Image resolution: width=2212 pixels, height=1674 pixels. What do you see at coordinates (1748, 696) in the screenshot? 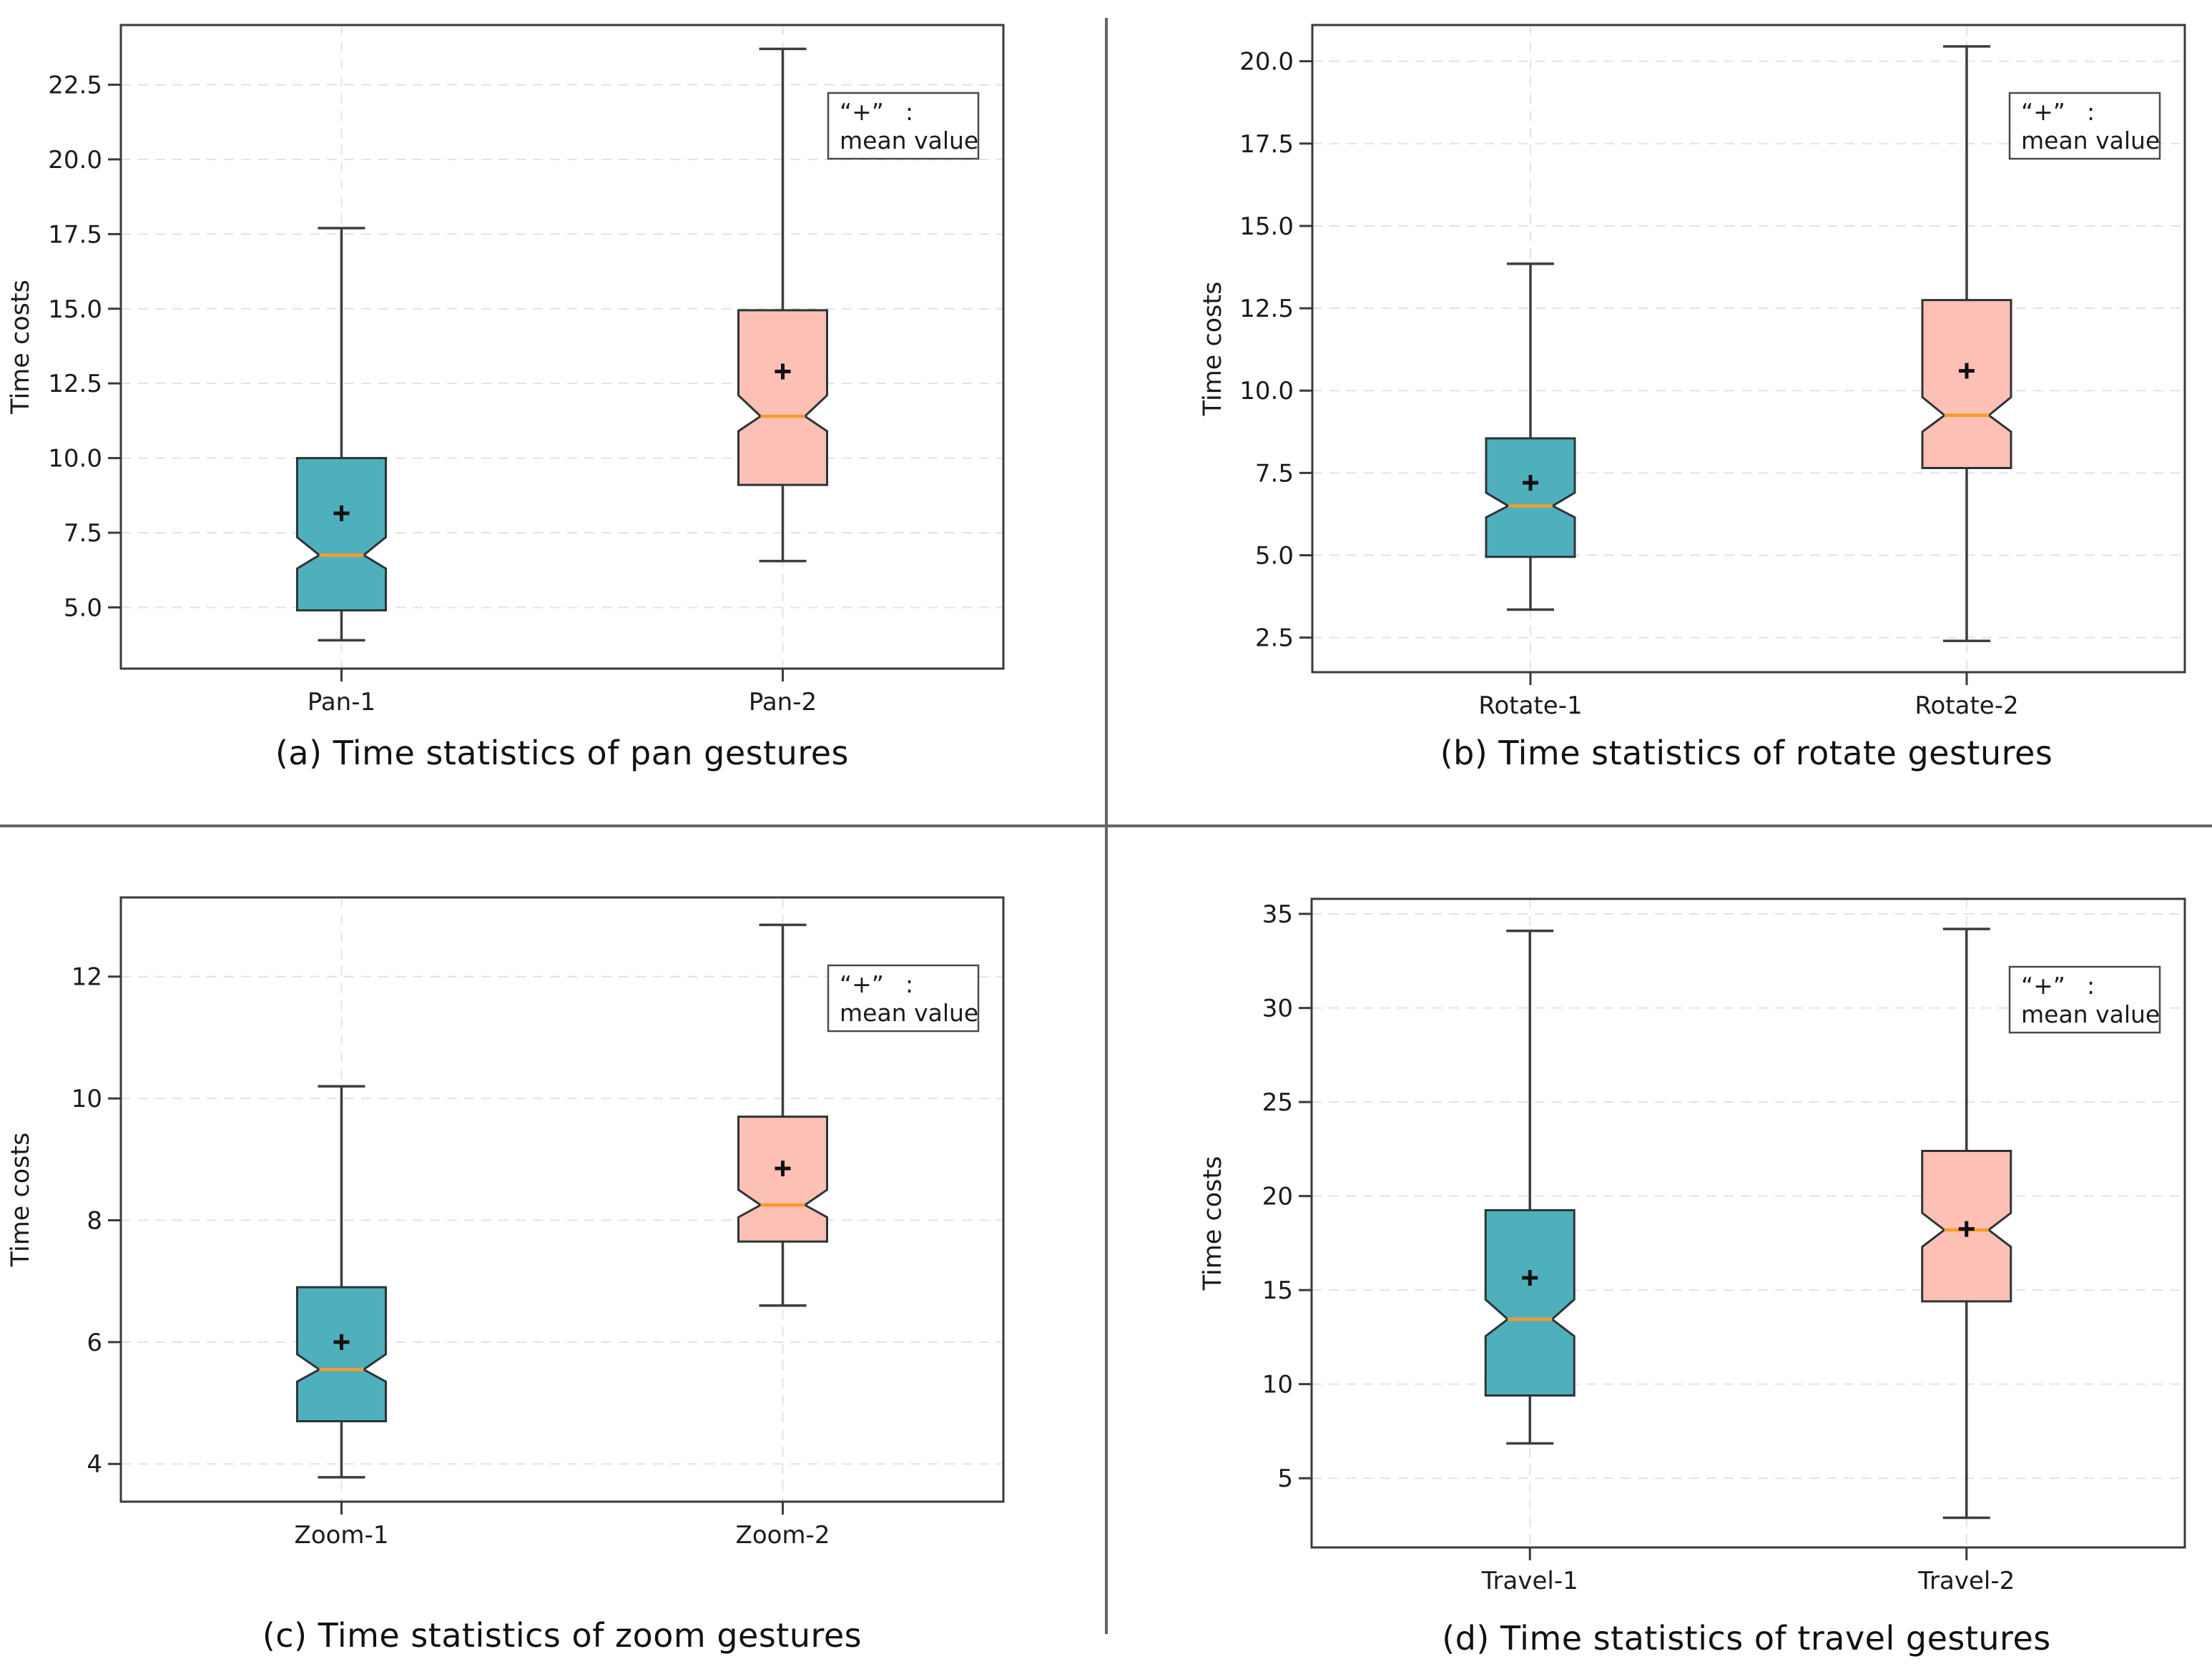
I see `x-axis: Rotate-1 Rotate-2` at bounding box center [1748, 696].